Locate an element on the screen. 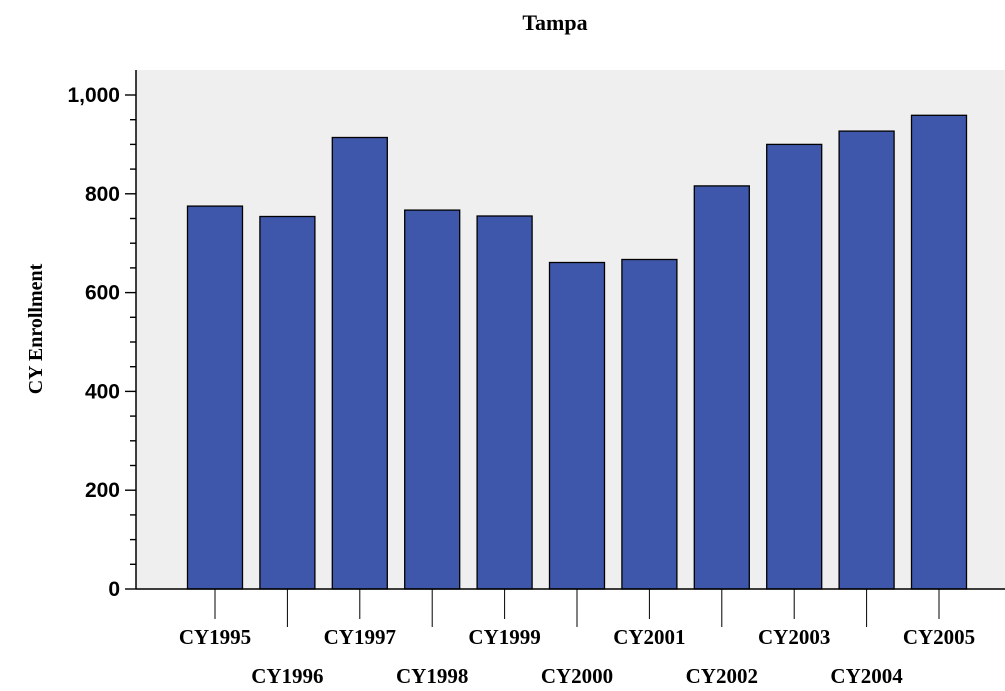 This screenshot has width=1005, height=691. bar-cy1997 is located at coordinates (359, 363).